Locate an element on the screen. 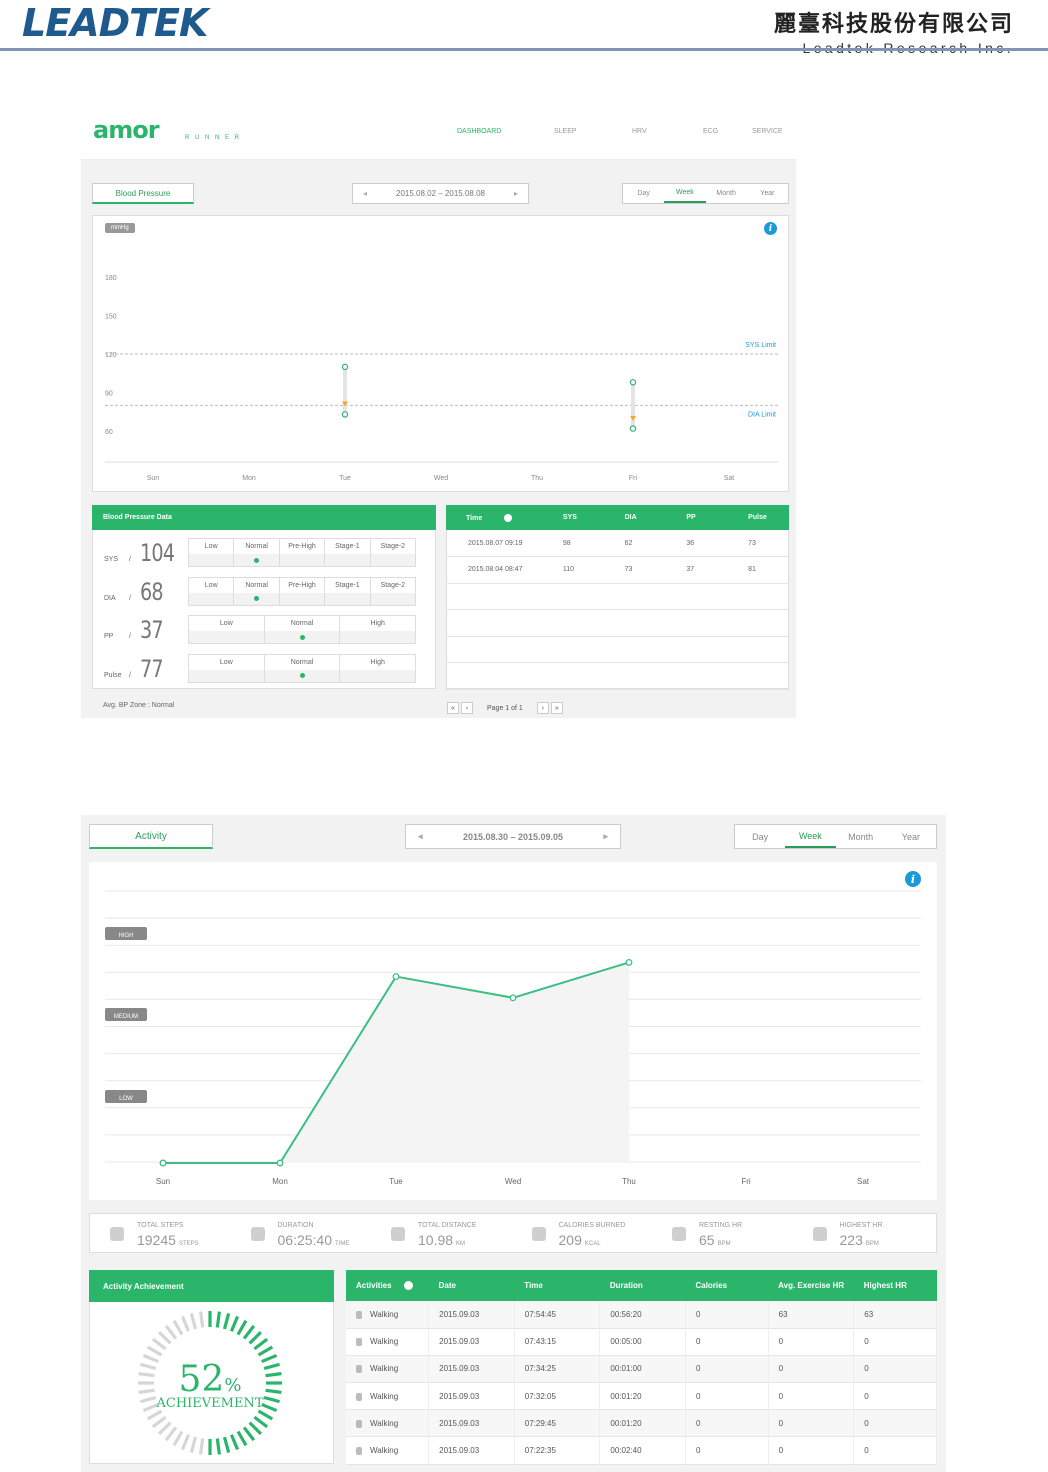 The width and height of the screenshot is (1048, 1472). bp-table-header-label: Pulse is located at coordinates (757, 517).